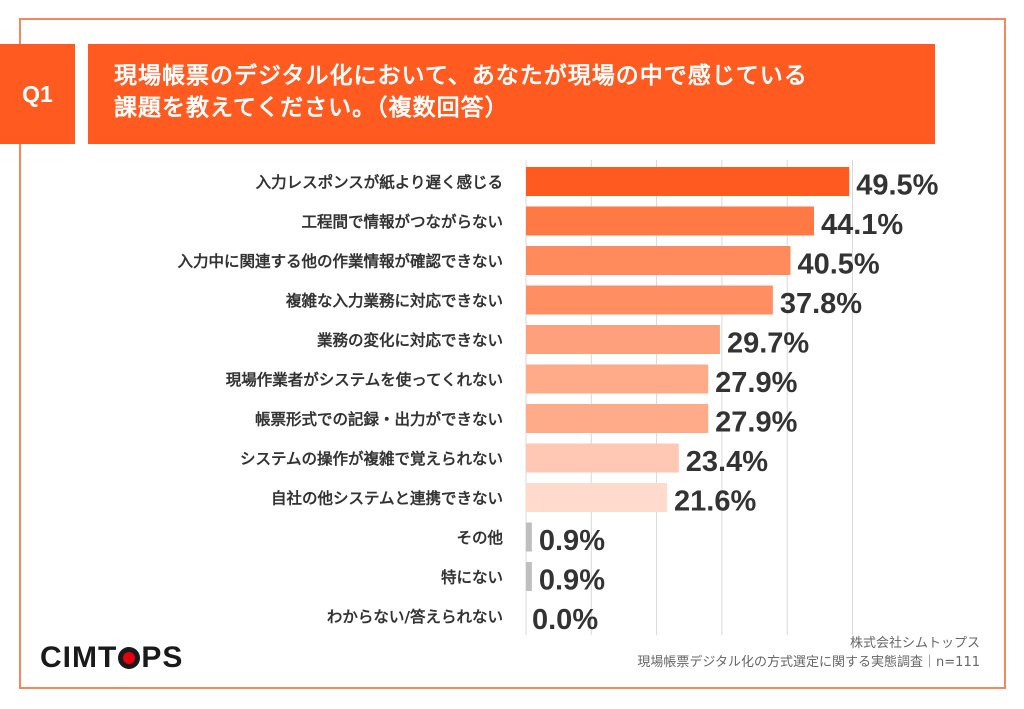  I want to click on question-number: Q1, so click(37, 93).